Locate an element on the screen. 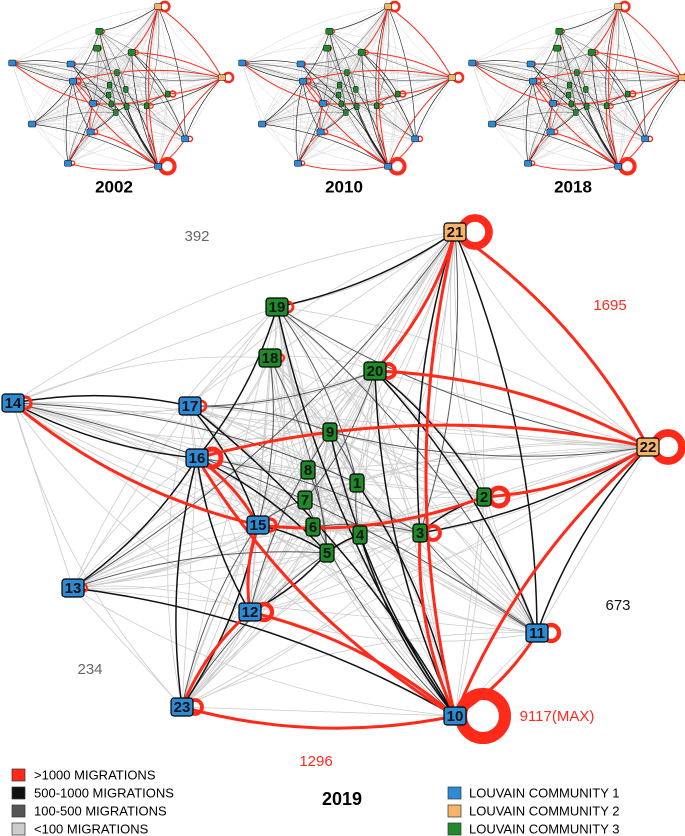 The width and height of the screenshot is (685, 836). node-label: 16 is located at coordinates (197, 458).